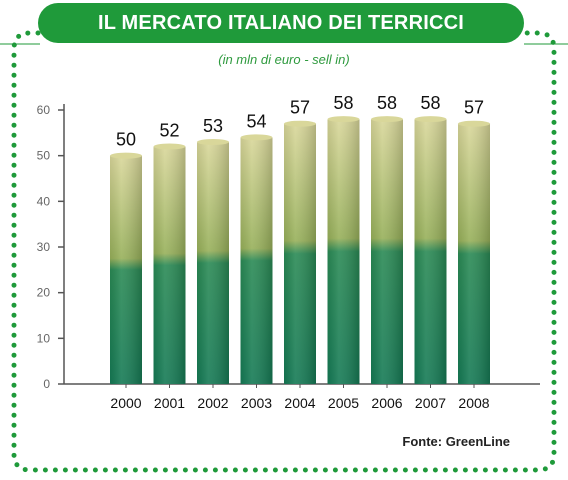  I want to click on y-tick-label: 40, so click(44, 201).